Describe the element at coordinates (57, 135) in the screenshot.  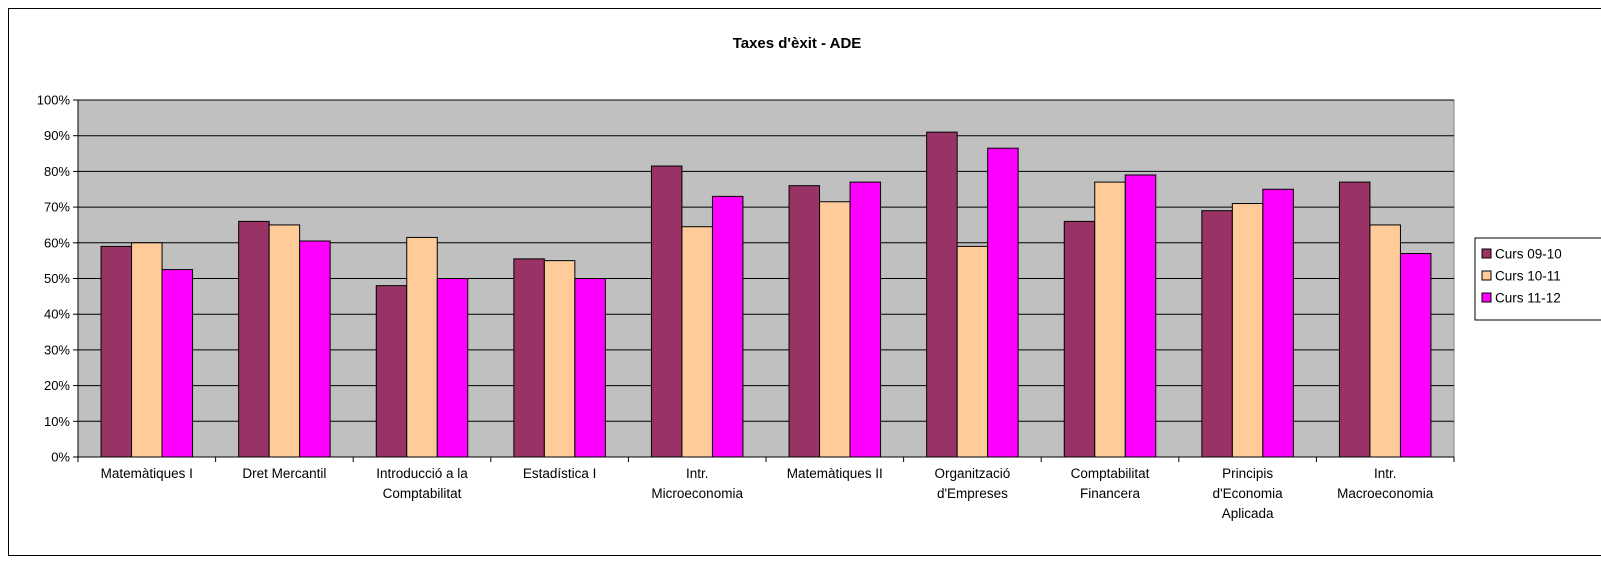
I see `y-tick-label: 90%` at that location.